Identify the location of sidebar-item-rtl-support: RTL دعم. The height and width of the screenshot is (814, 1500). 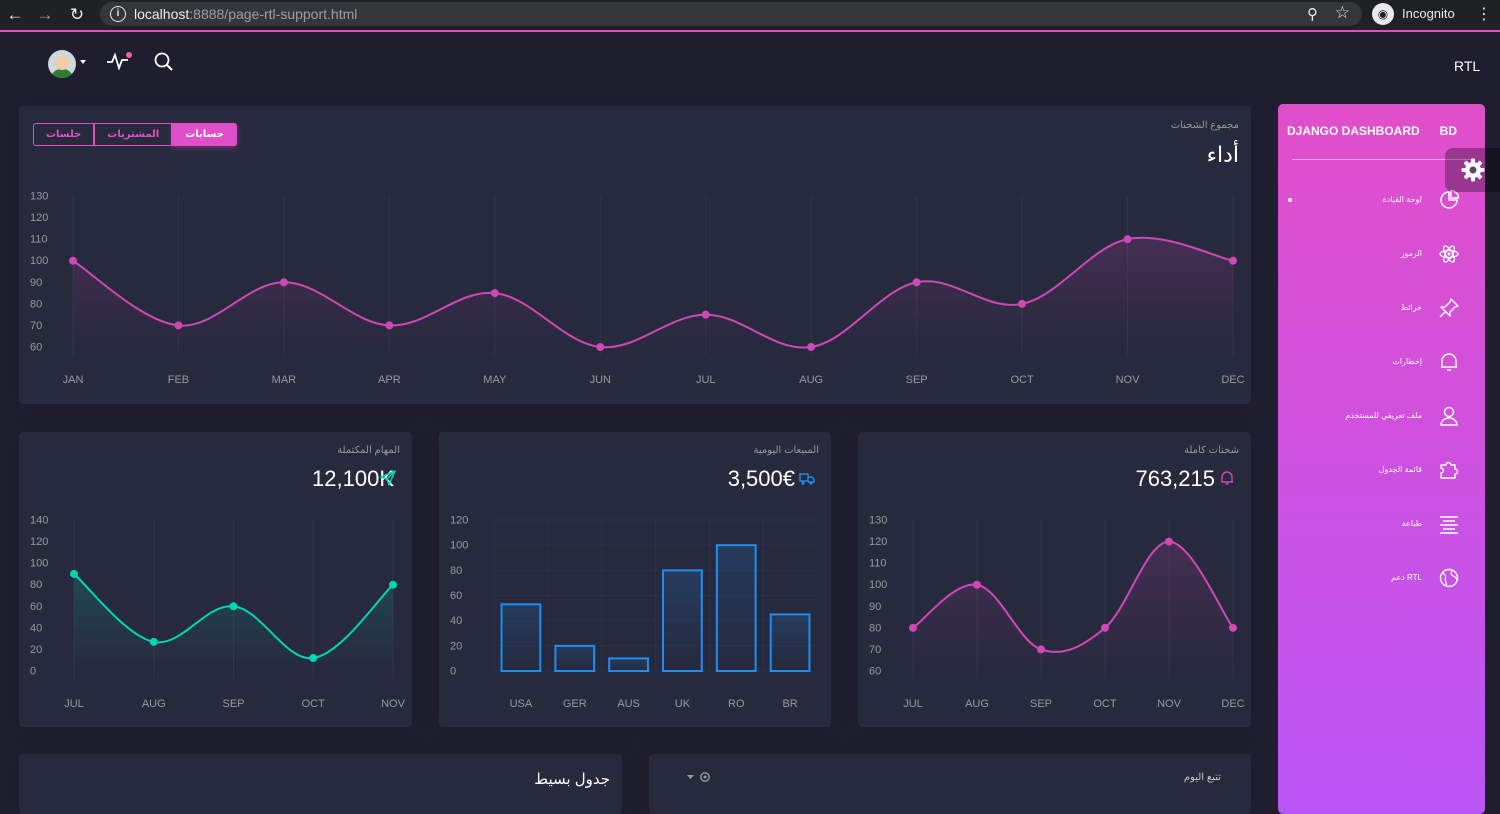
(1381, 578).